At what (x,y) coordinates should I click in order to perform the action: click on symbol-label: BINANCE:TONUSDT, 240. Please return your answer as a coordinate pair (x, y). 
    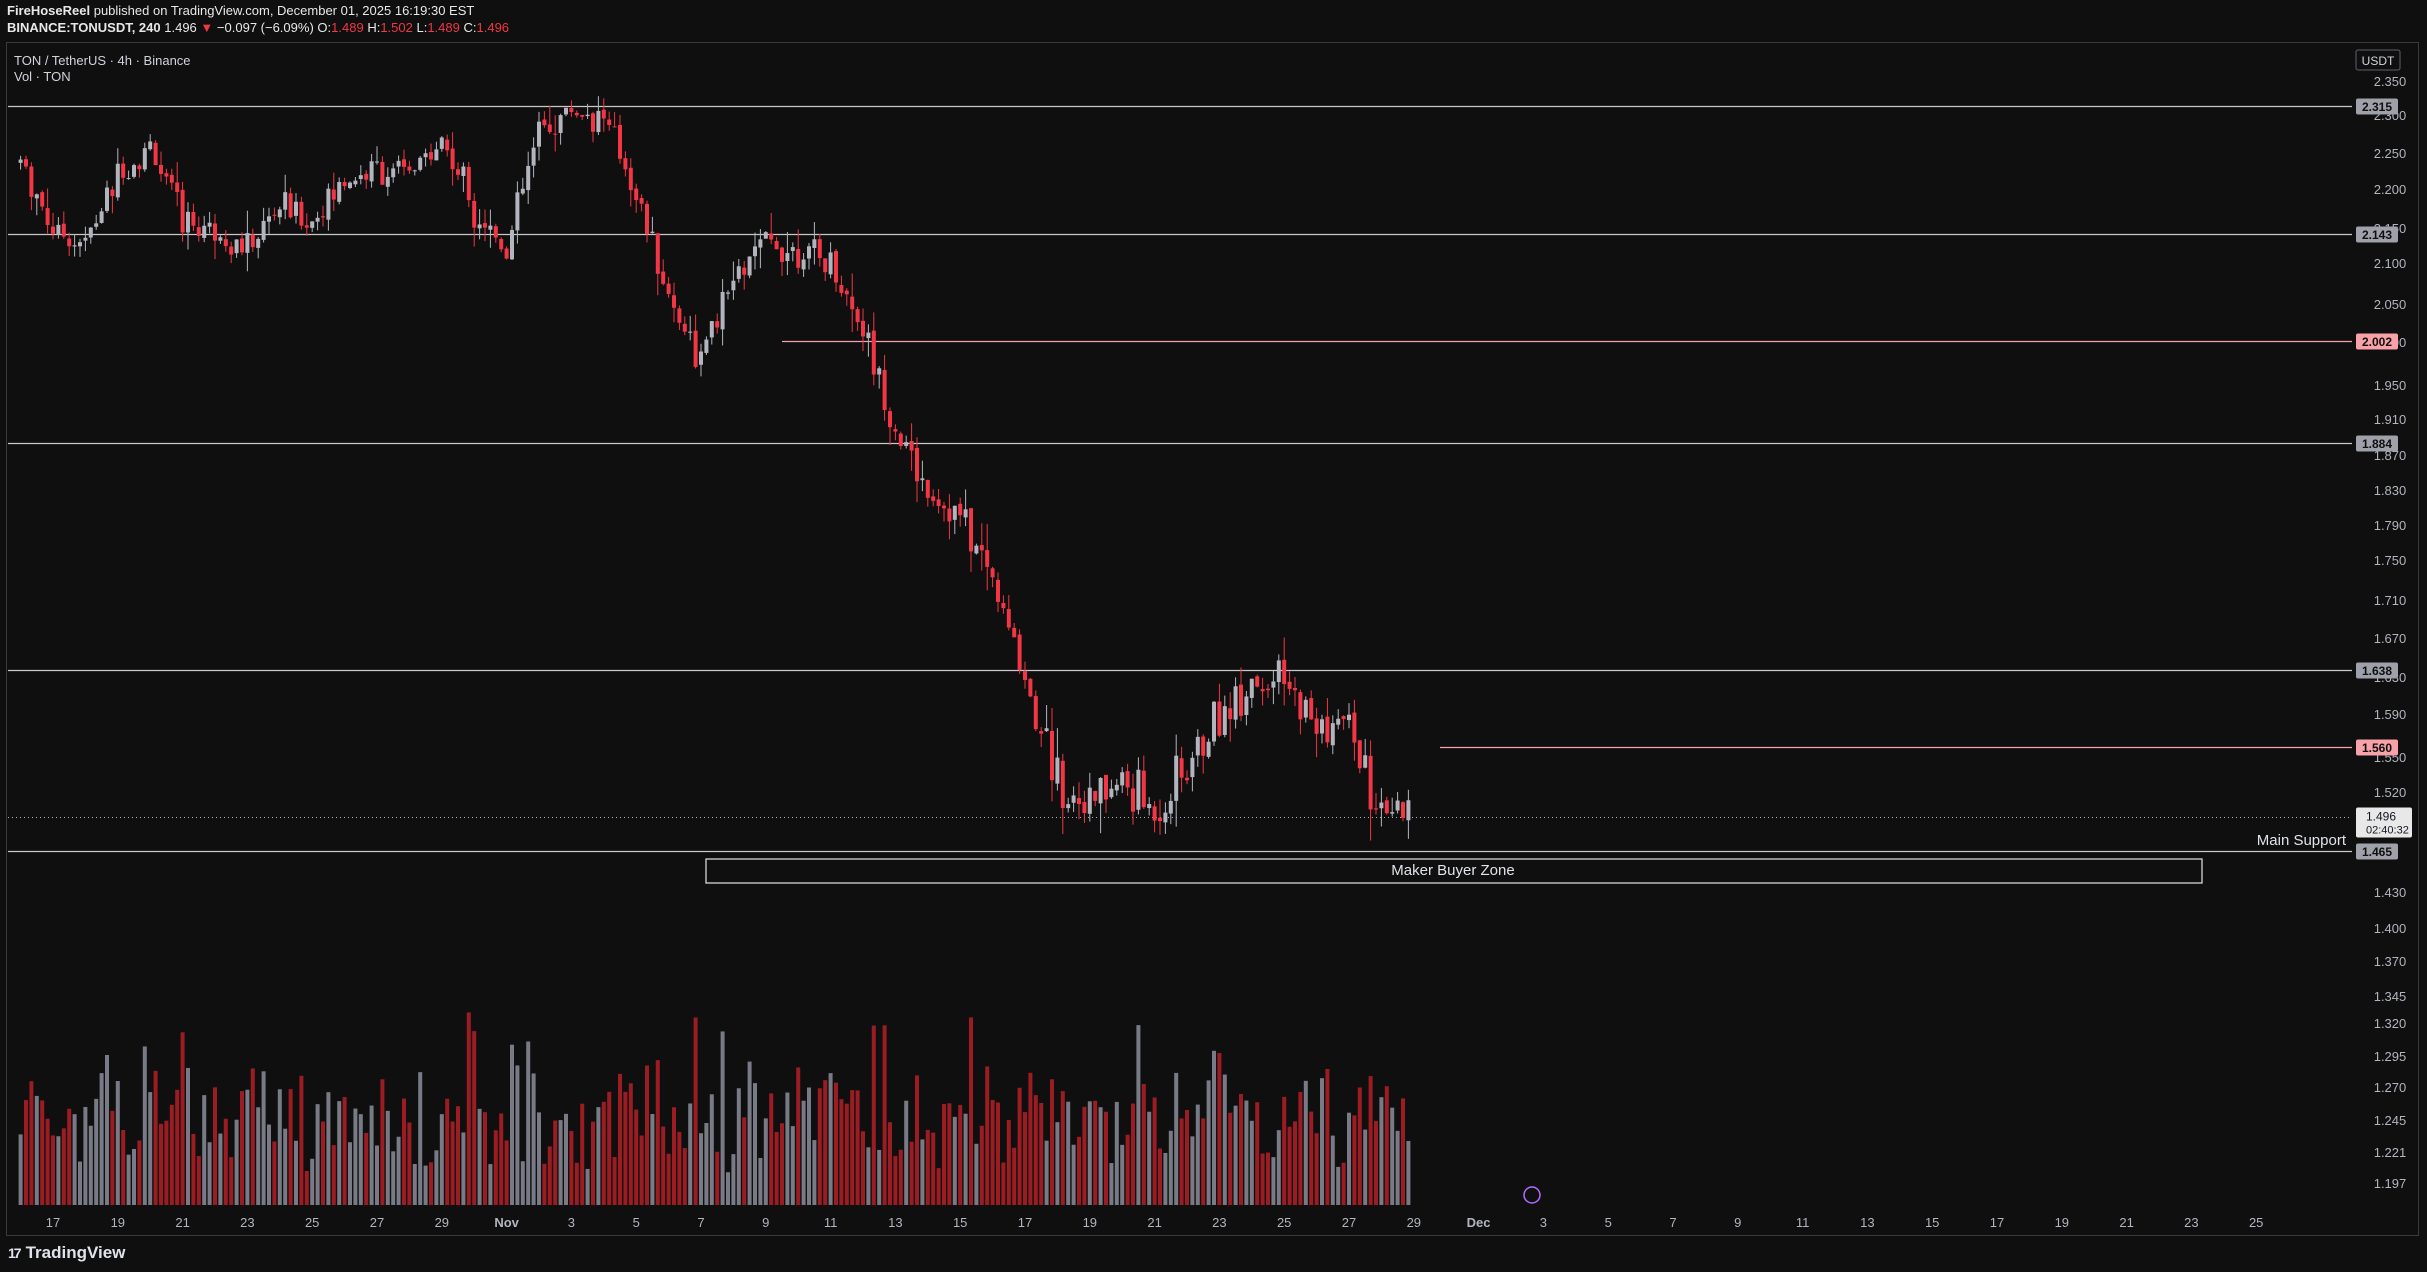
    Looking at the image, I should click on (84, 27).